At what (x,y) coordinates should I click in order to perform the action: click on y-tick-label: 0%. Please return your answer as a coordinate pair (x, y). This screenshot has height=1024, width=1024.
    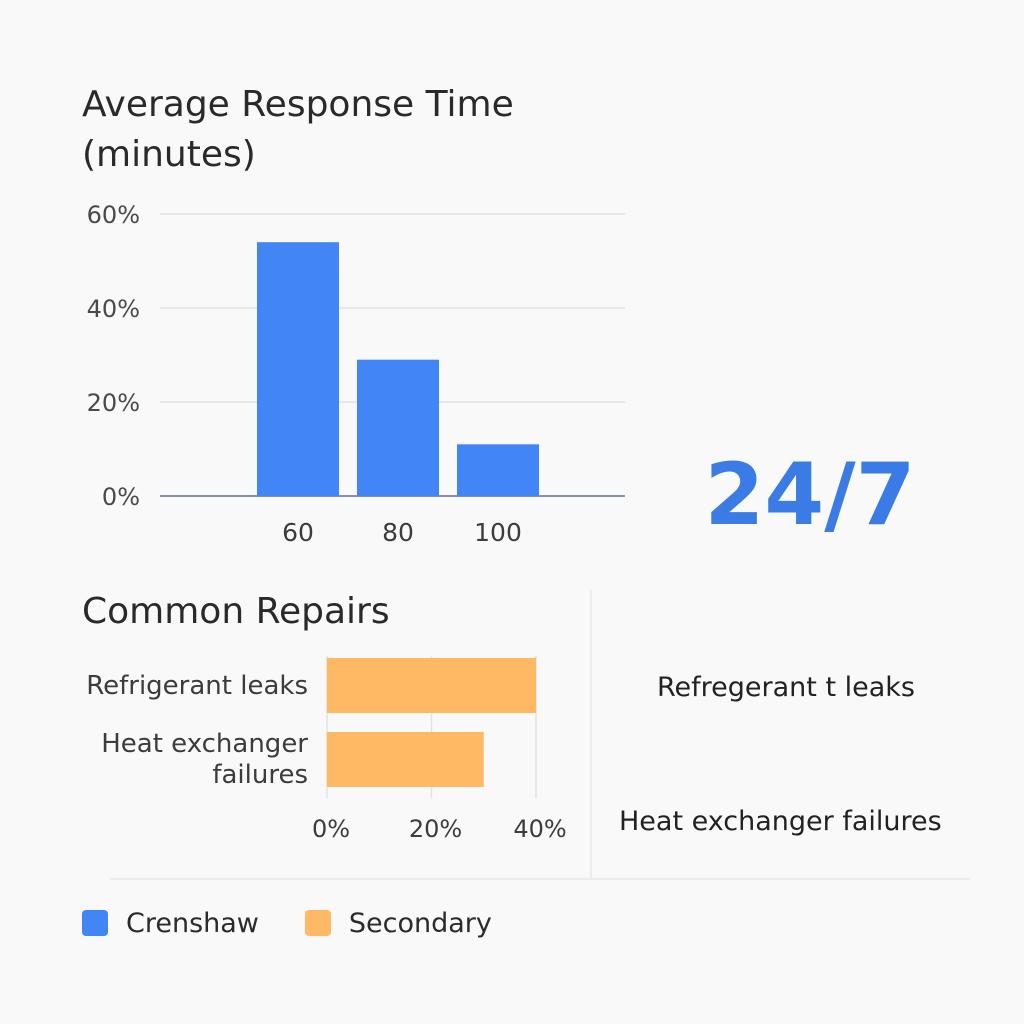
    Looking at the image, I should click on (121, 497).